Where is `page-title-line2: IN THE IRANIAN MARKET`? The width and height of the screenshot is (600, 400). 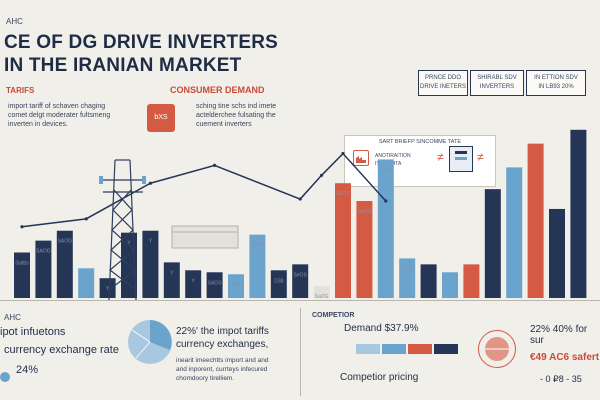 page-title-line2: IN THE IRANIAN MARKET is located at coordinates (123, 65).